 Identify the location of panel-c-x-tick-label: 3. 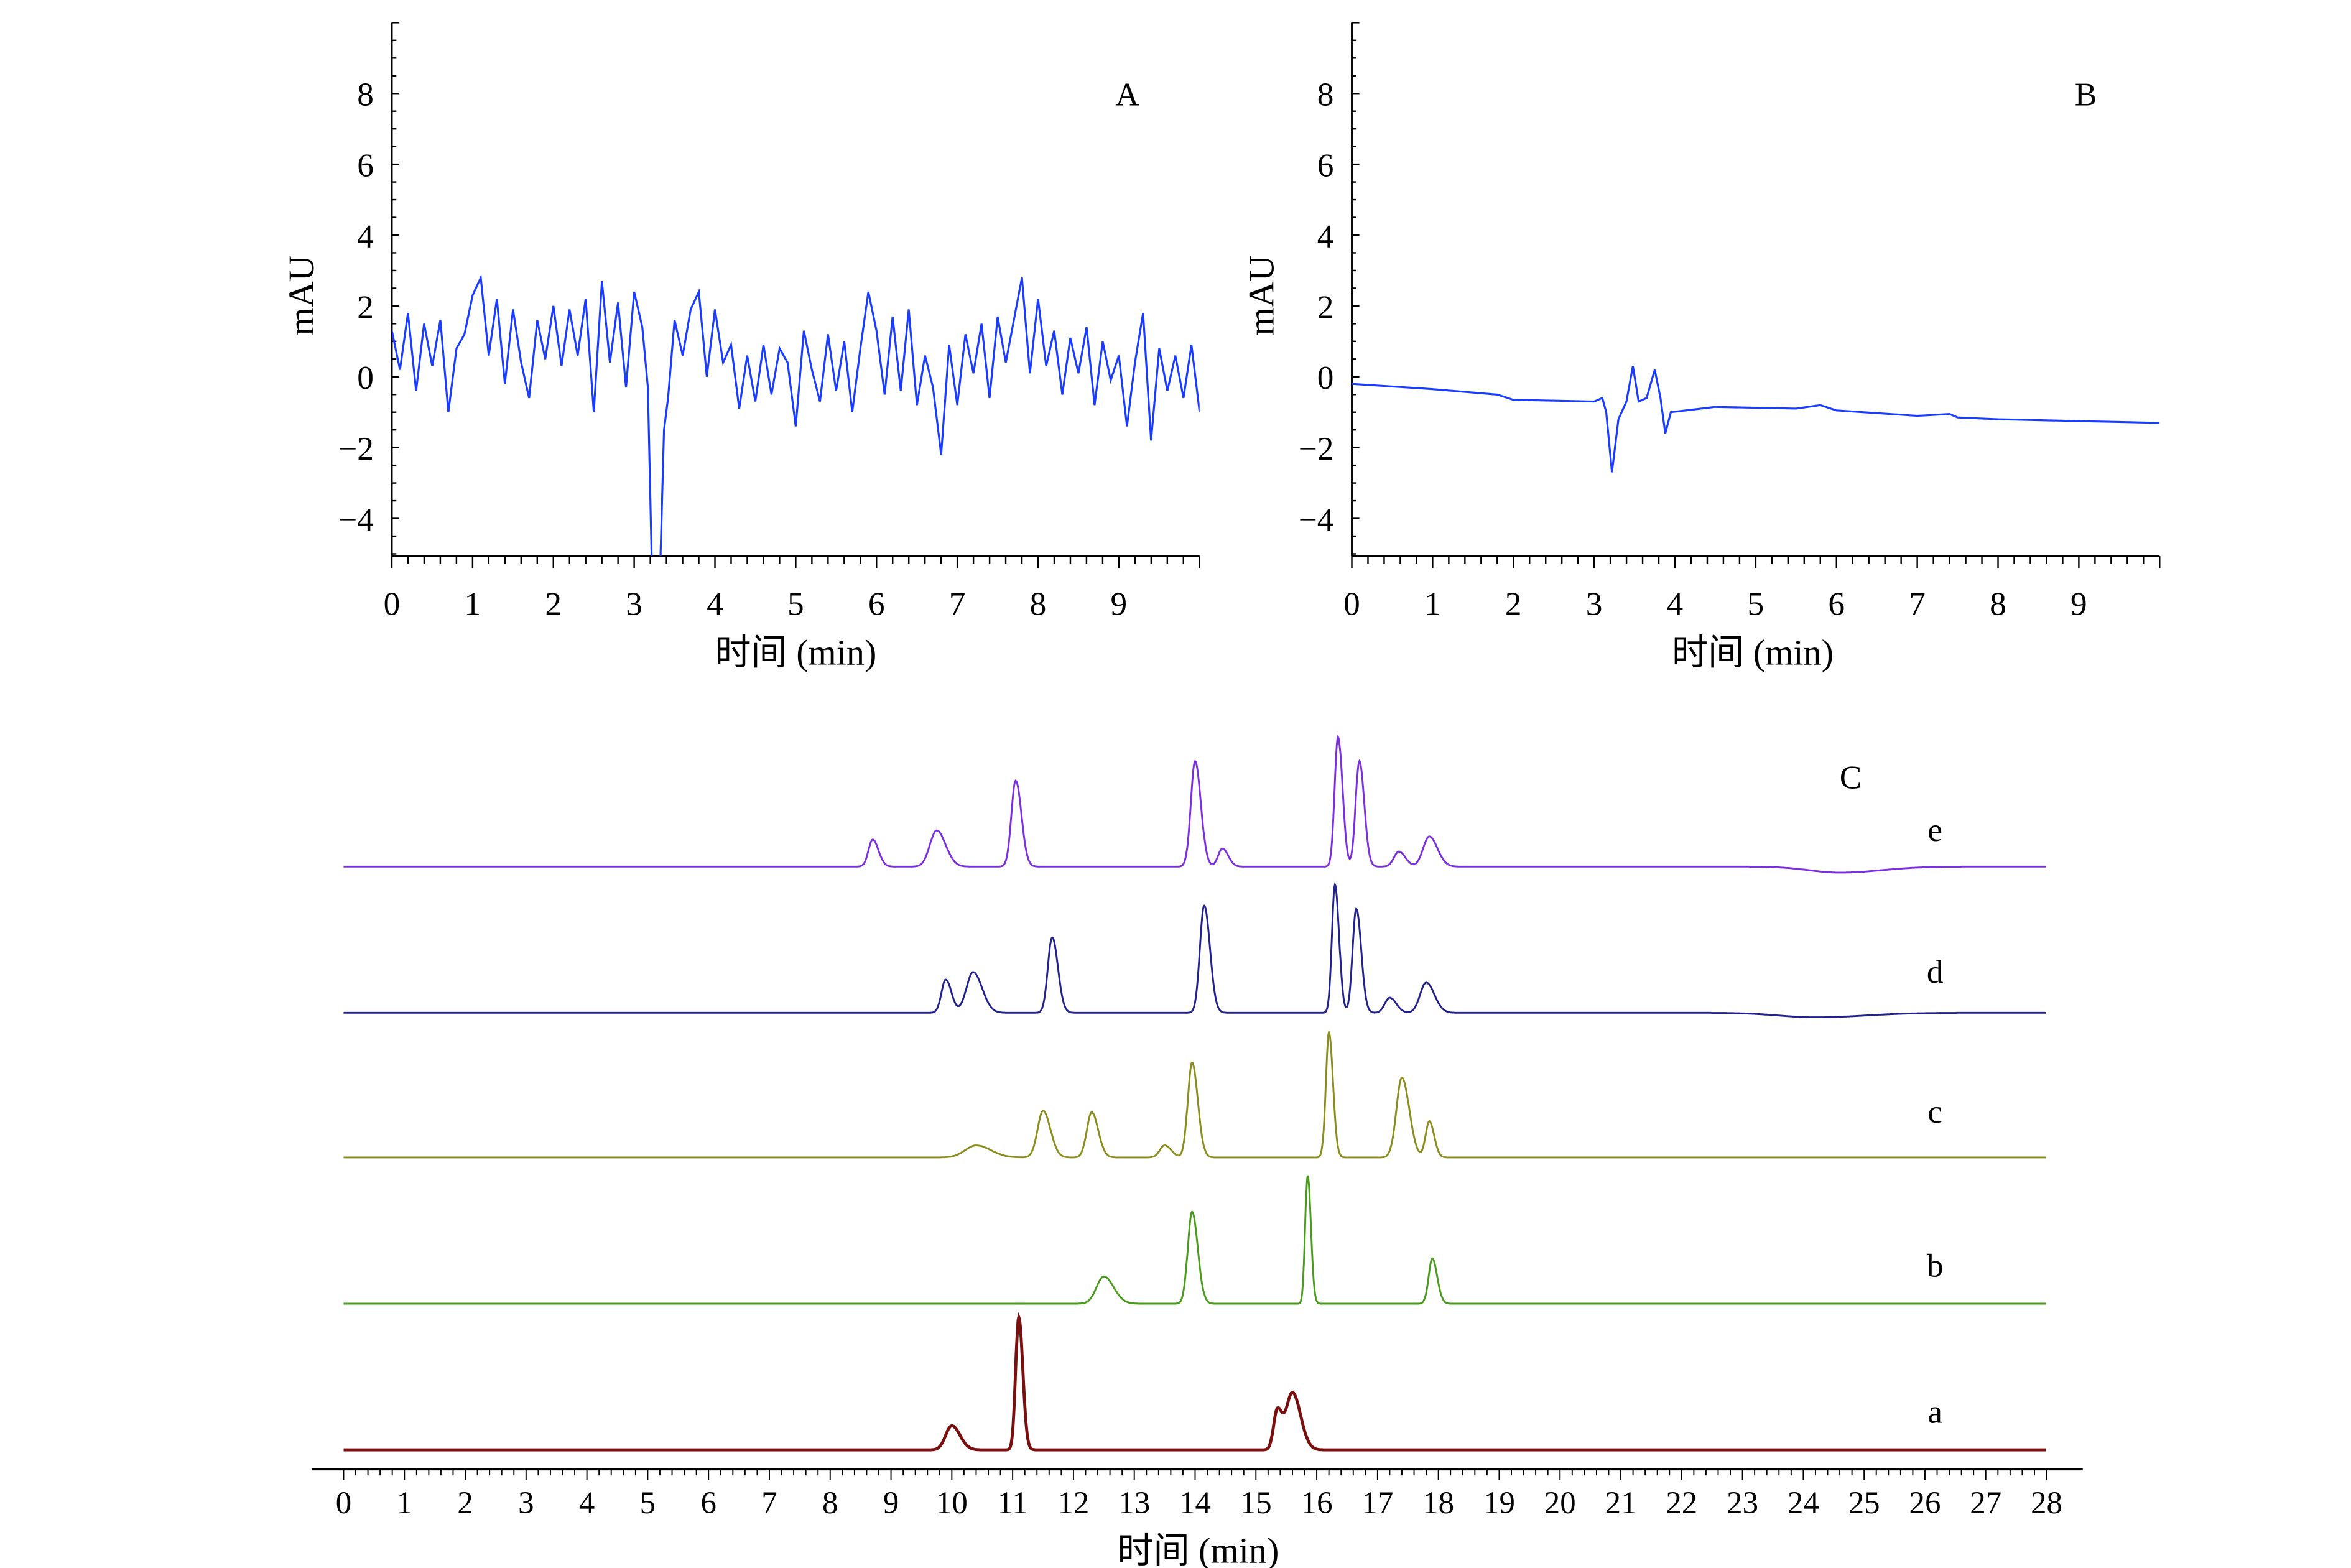
(526, 1503).